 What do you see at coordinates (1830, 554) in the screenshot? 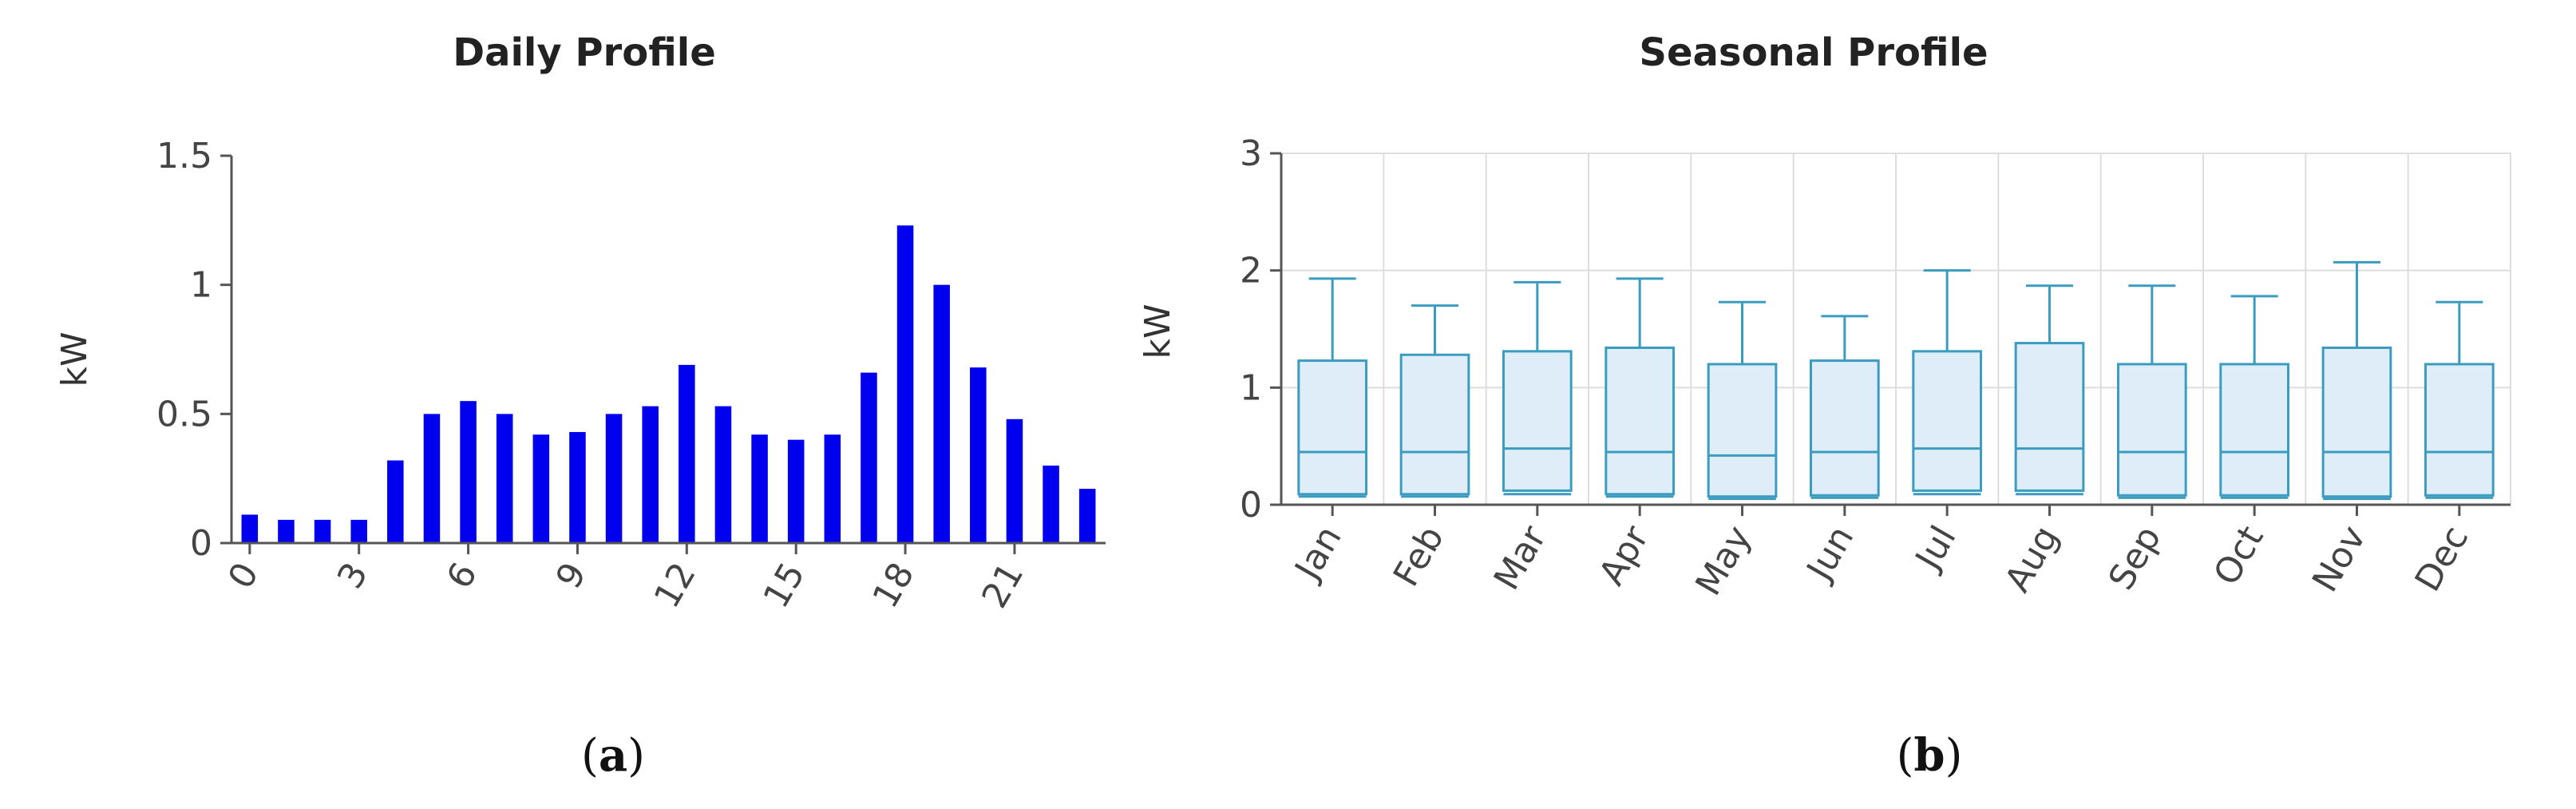
I see `seasonal-x-tick-label: Jun` at bounding box center [1830, 554].